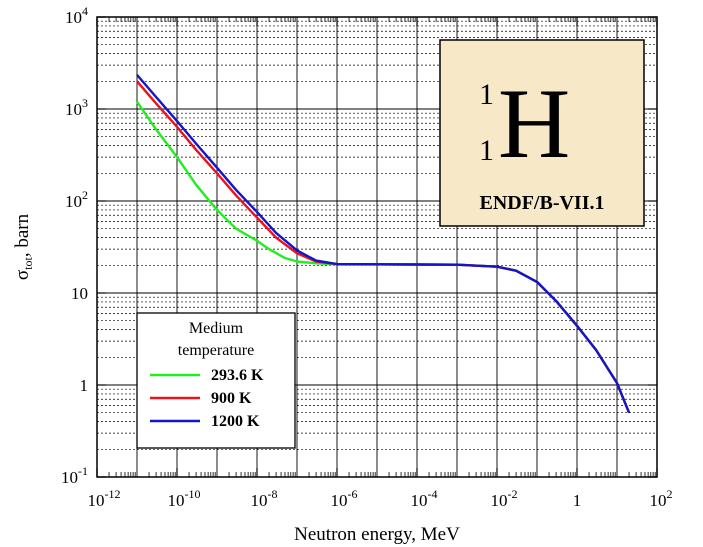  I want to click on y-tick-label-exponent: 2, so click(85, 195).